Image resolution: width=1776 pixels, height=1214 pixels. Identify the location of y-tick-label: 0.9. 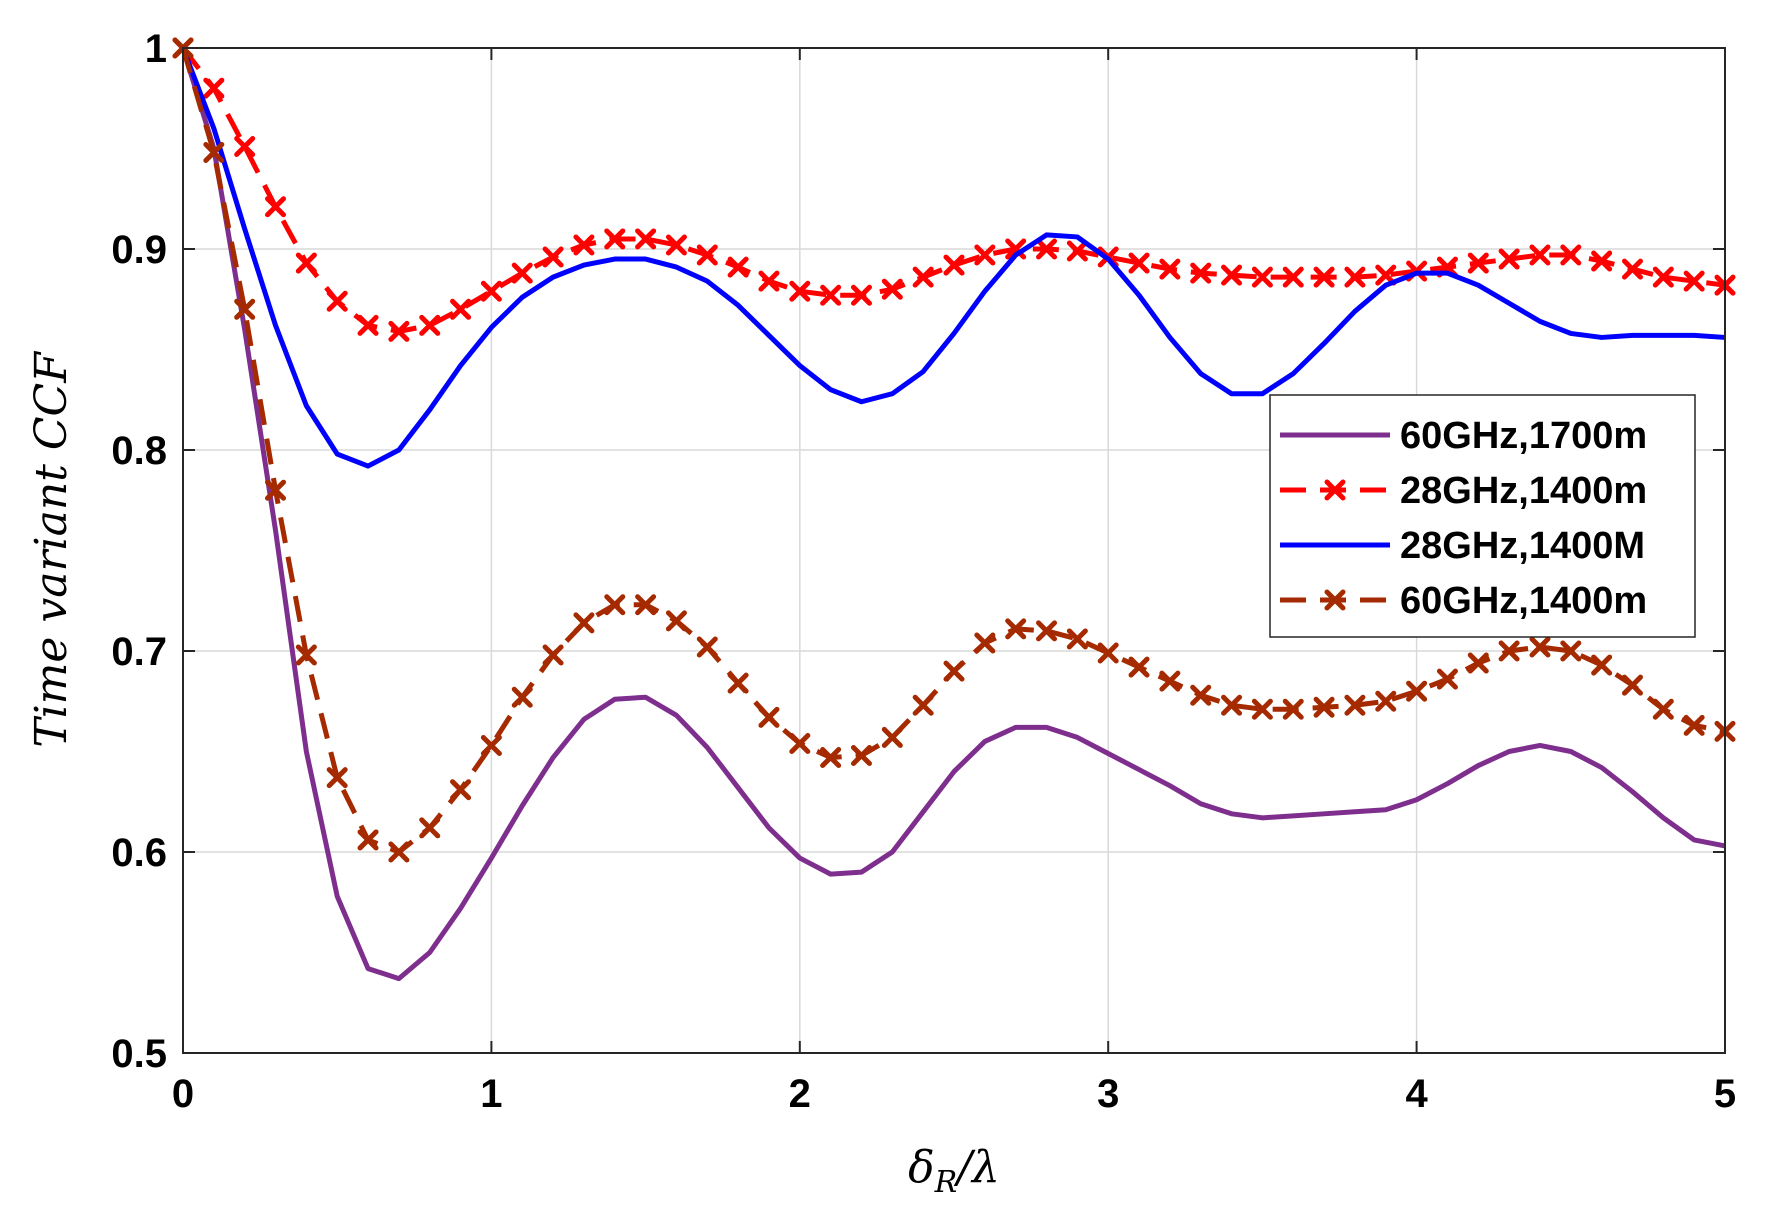
(139, 250).